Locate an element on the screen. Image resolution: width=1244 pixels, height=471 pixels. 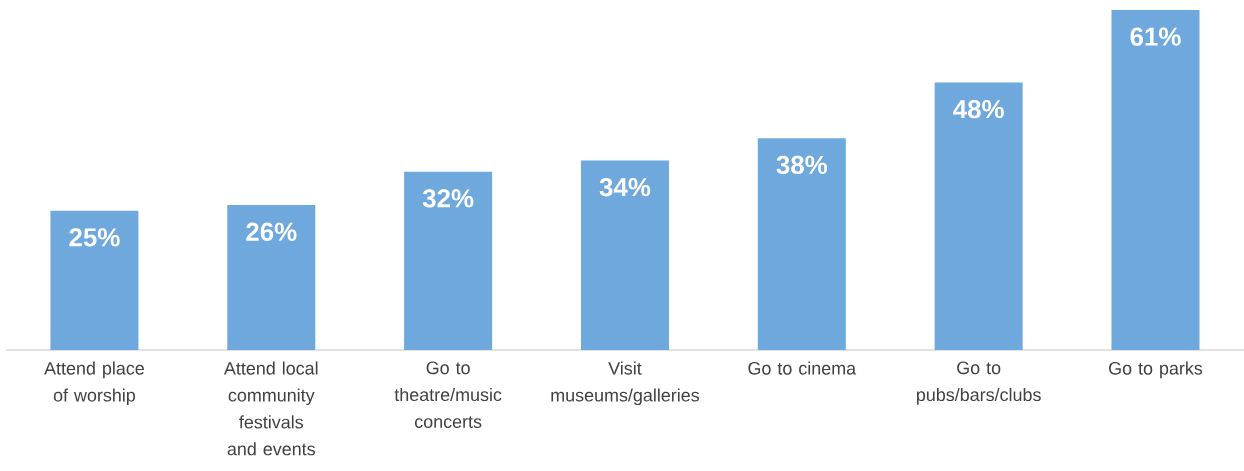
x-tick-label: Go to theatre/music concerts is located at coordinates (448, 394).